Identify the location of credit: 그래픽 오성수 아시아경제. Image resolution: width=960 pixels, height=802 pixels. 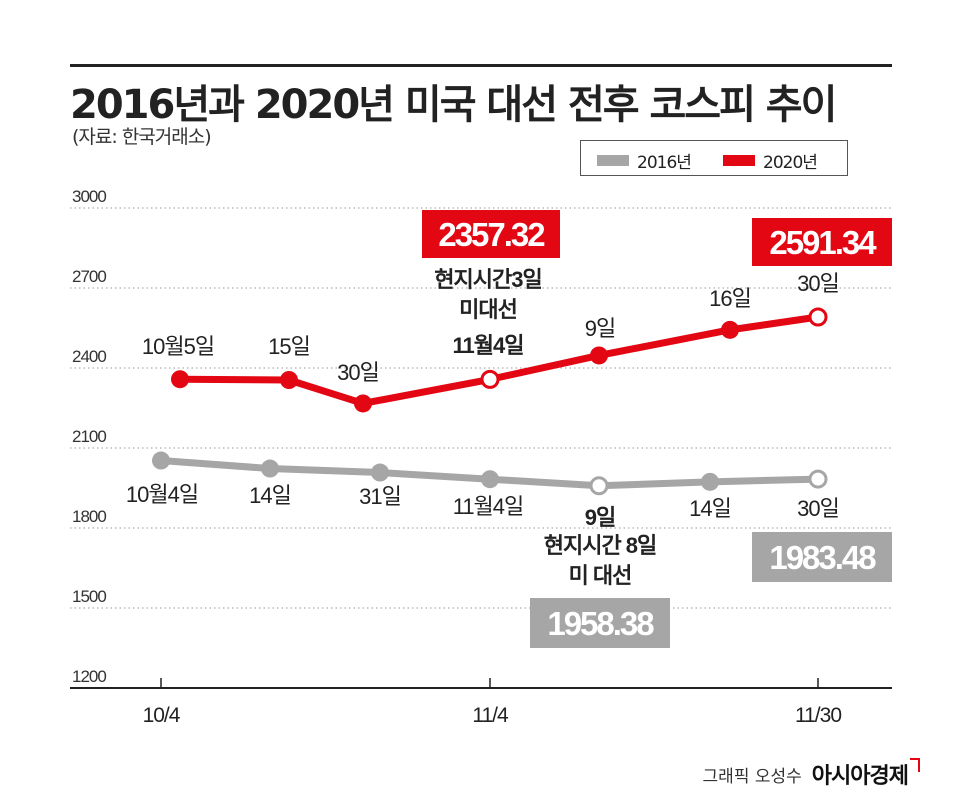
(811, 774).